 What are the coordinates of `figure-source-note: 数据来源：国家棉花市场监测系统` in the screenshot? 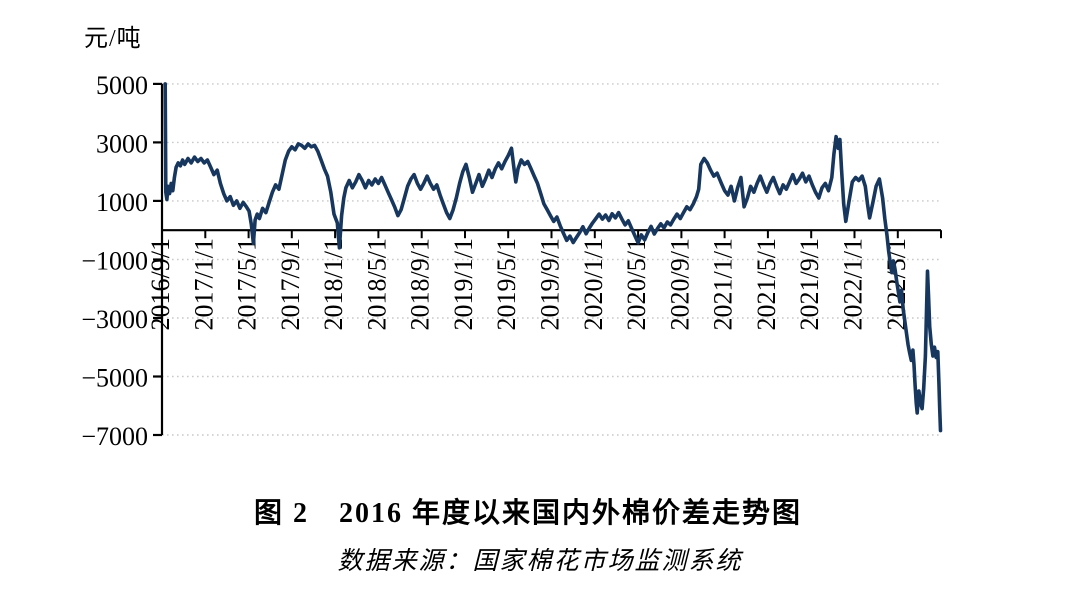 It's located at (540, 561).